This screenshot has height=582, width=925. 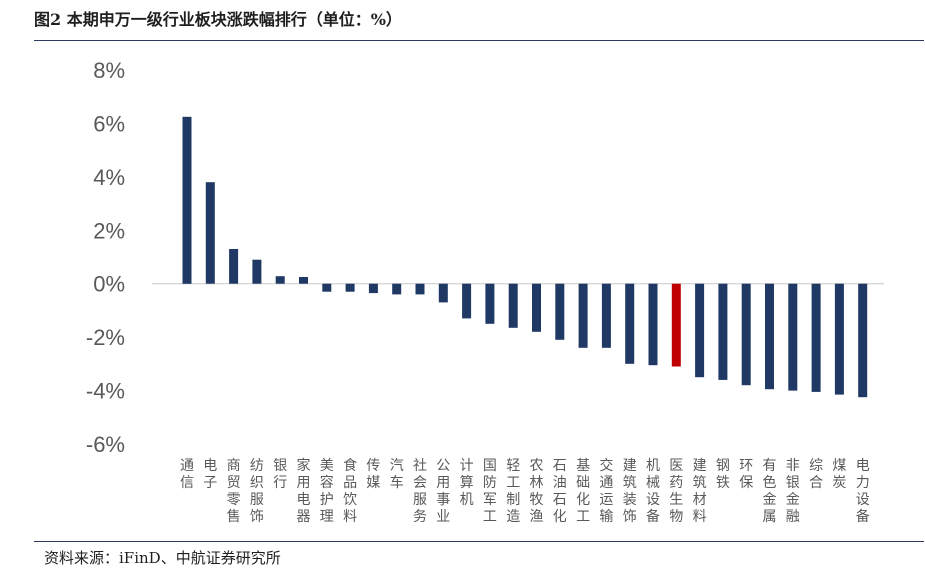 I want to click on x-category-label: 农林牧渔, so click(x=537, y=491).